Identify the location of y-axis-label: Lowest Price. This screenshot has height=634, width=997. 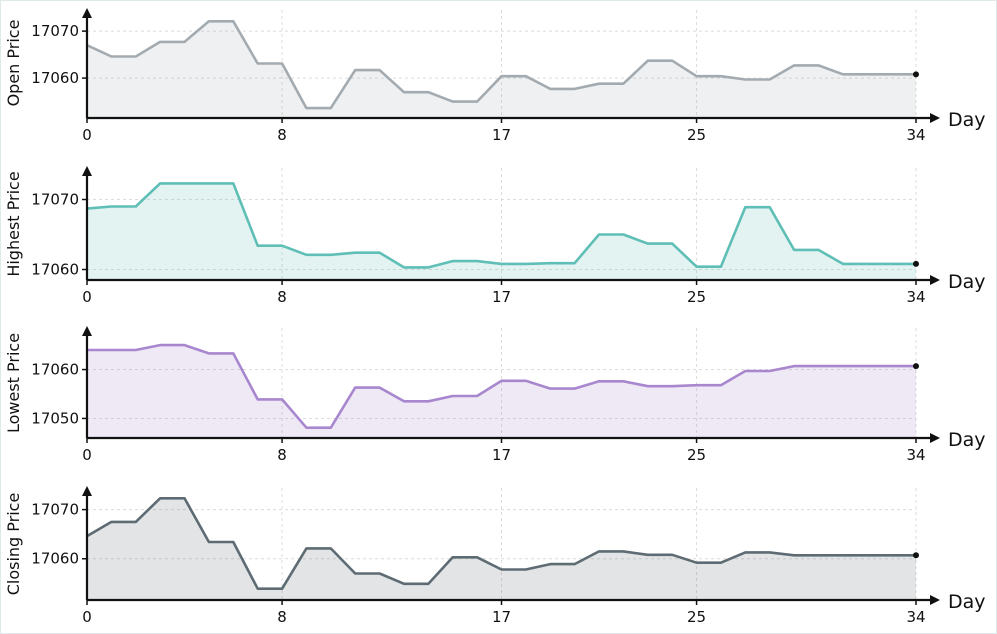
(13, 383).